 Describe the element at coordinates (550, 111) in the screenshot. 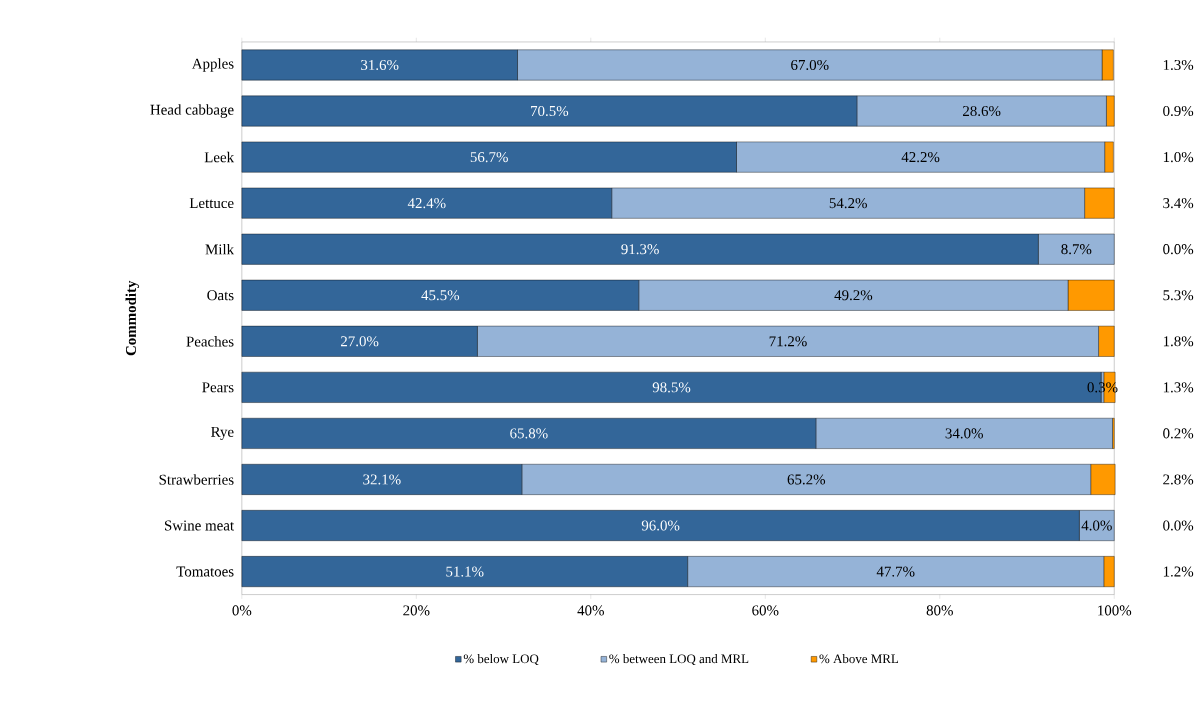

I see `data-label: 70.5%` at that location.